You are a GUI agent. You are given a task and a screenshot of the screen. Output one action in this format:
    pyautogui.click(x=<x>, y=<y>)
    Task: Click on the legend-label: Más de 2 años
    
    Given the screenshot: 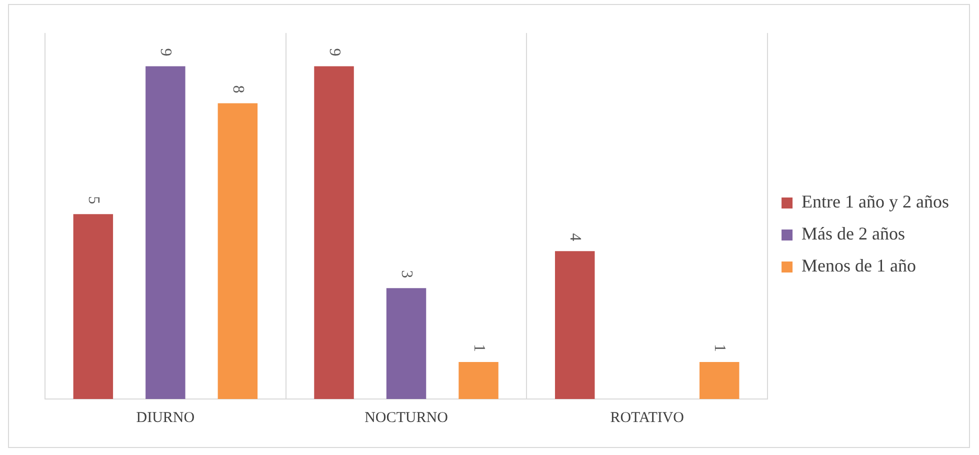 What is the action you would take?
    pyautogui.click(x=854, y=234)
    